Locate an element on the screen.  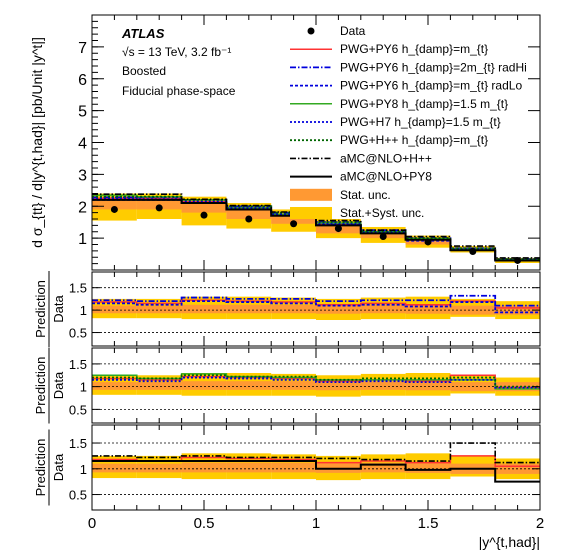
top-ytick-label-1: 2 is located at coordinates (82, 207).